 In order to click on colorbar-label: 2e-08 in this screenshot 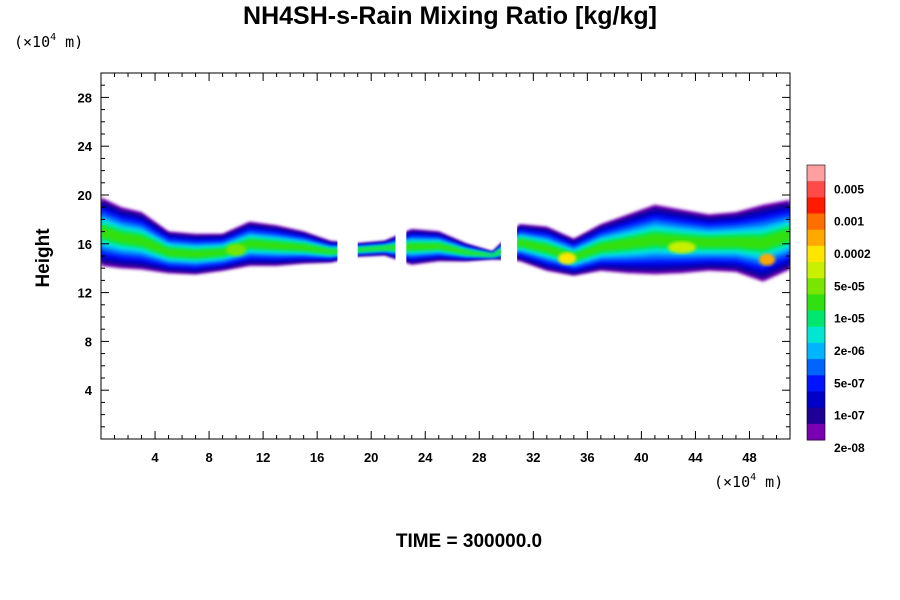, I will do `click(849, 448)`.